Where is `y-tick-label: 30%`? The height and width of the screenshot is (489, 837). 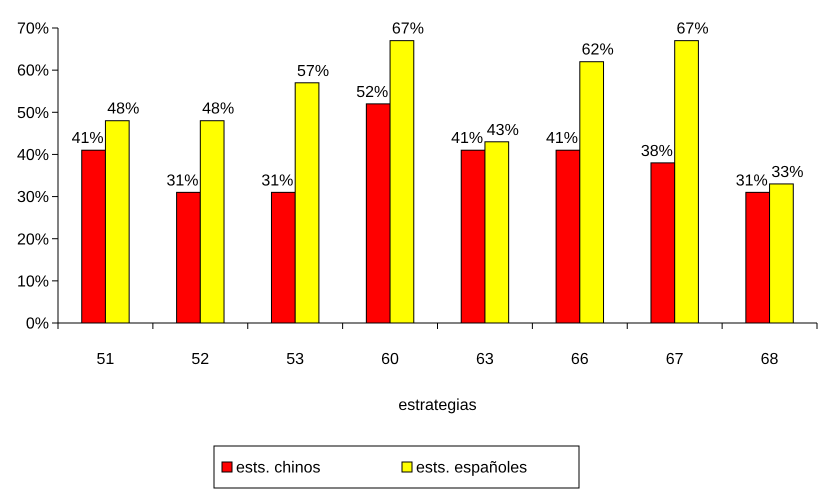 y-tick-label: 30% is located at coordinates (32, 197).